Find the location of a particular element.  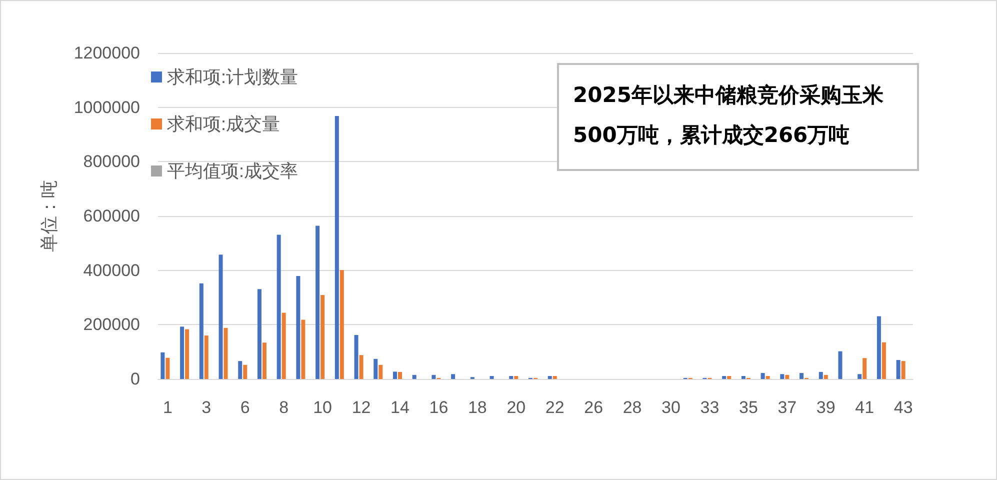

x-tick-label: 43 is located at coordinates (903, 407).